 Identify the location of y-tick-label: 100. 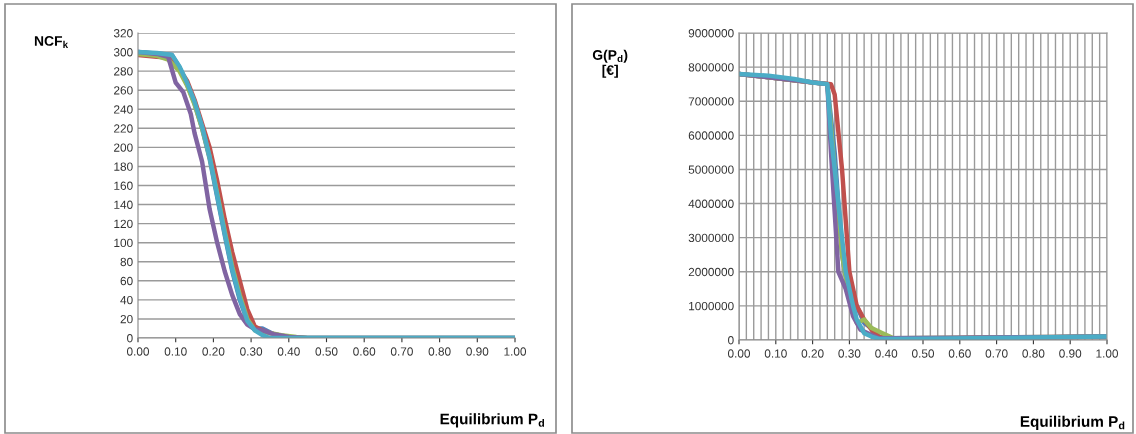
(123, 243).